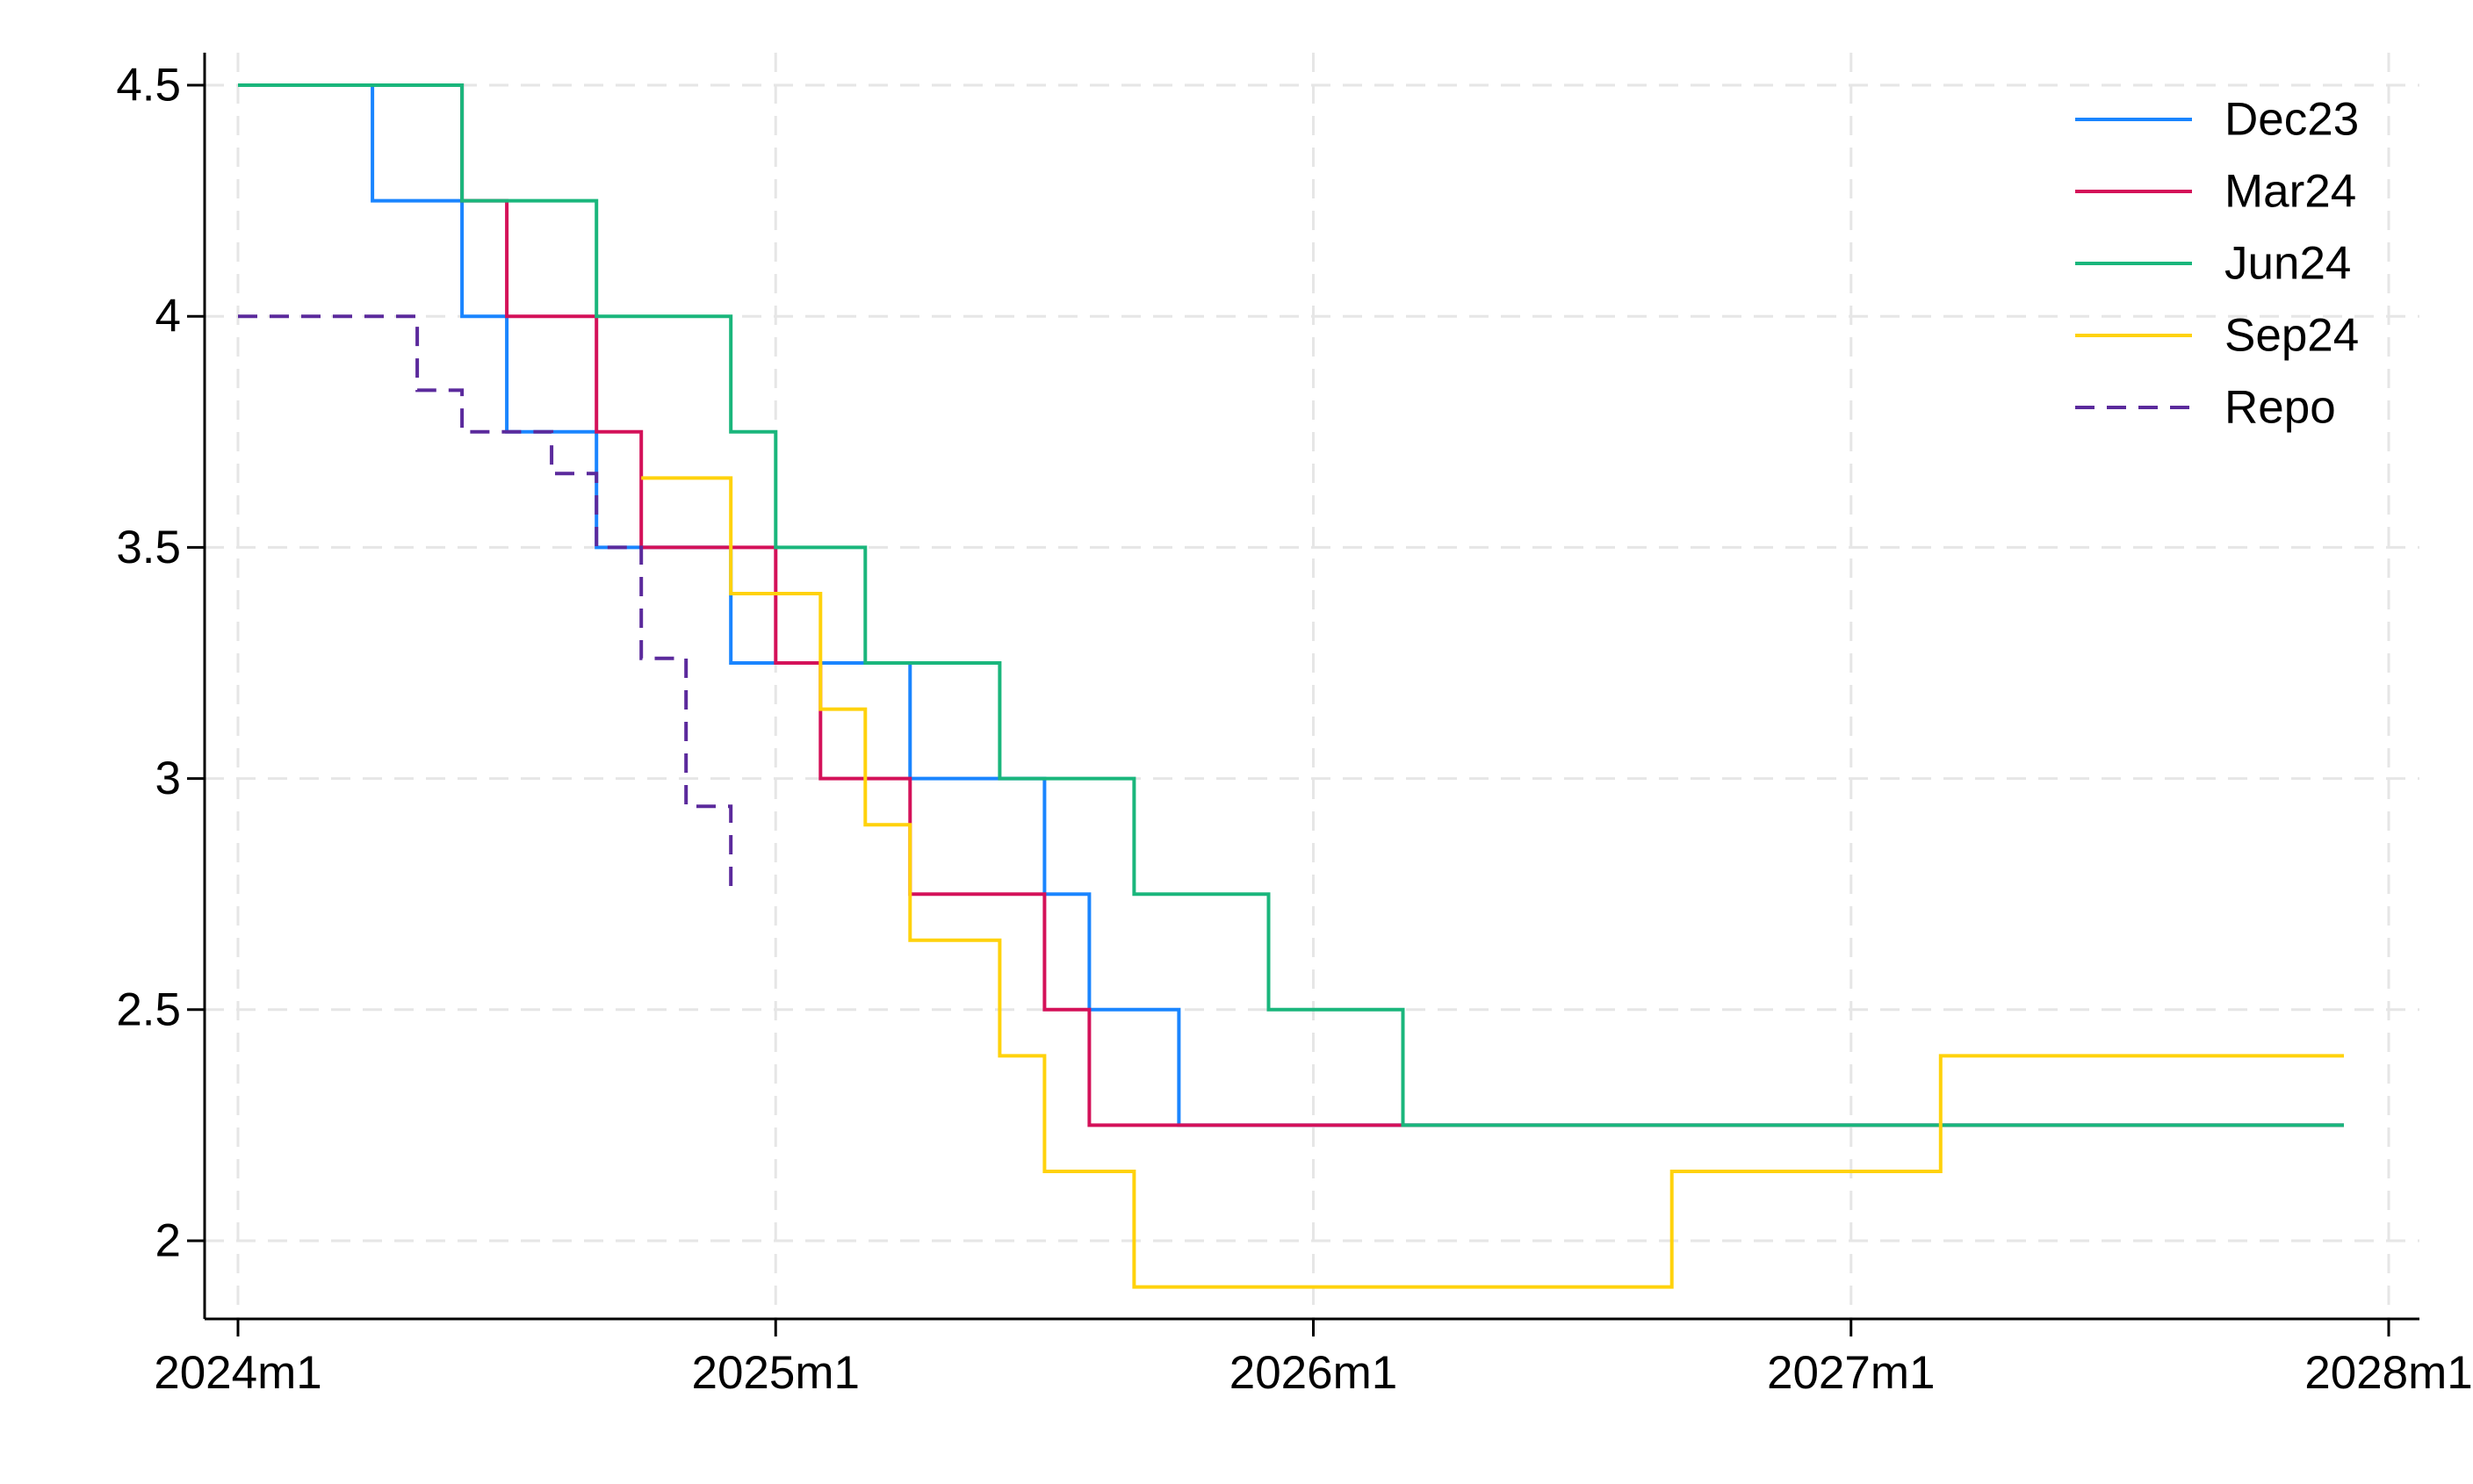 Image resolution: width=2473 pixels, height=1484 pixels. I want to click on legend-item-mar24: Mar24, so click(2215, 192).